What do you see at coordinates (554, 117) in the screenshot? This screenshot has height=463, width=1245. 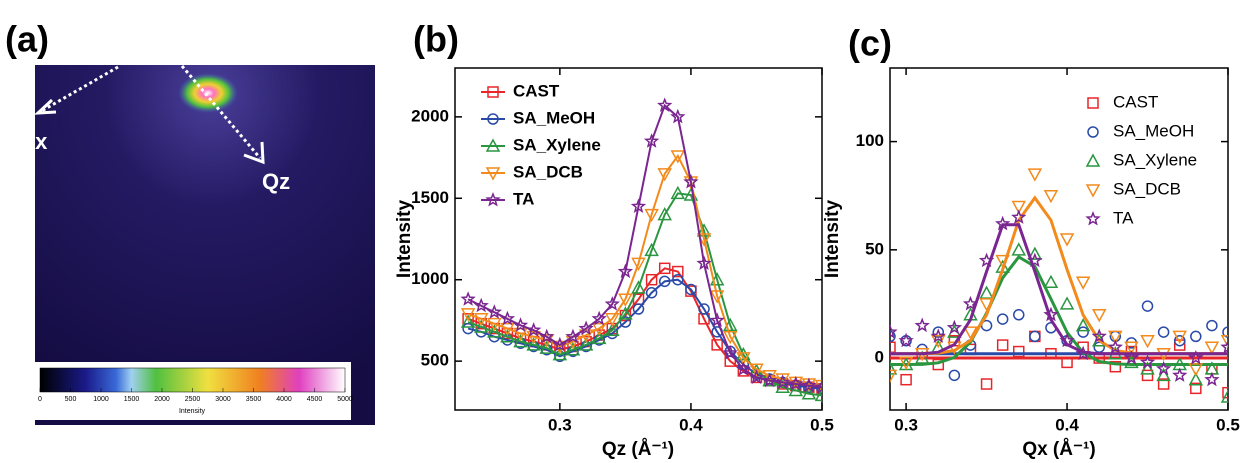 I see `legend-label: SA_MeOH` at bounding box center [554, 117].